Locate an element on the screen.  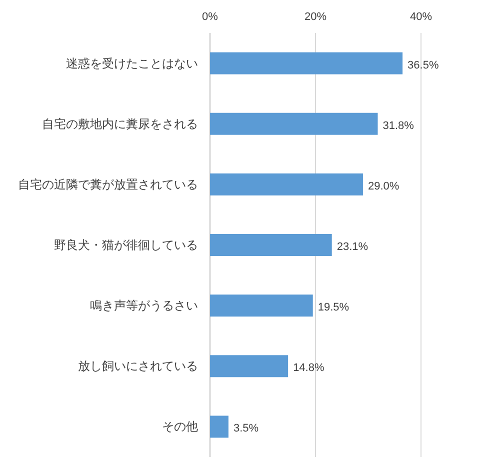
data-label: 36.5% is located at coordinates (423, 65).